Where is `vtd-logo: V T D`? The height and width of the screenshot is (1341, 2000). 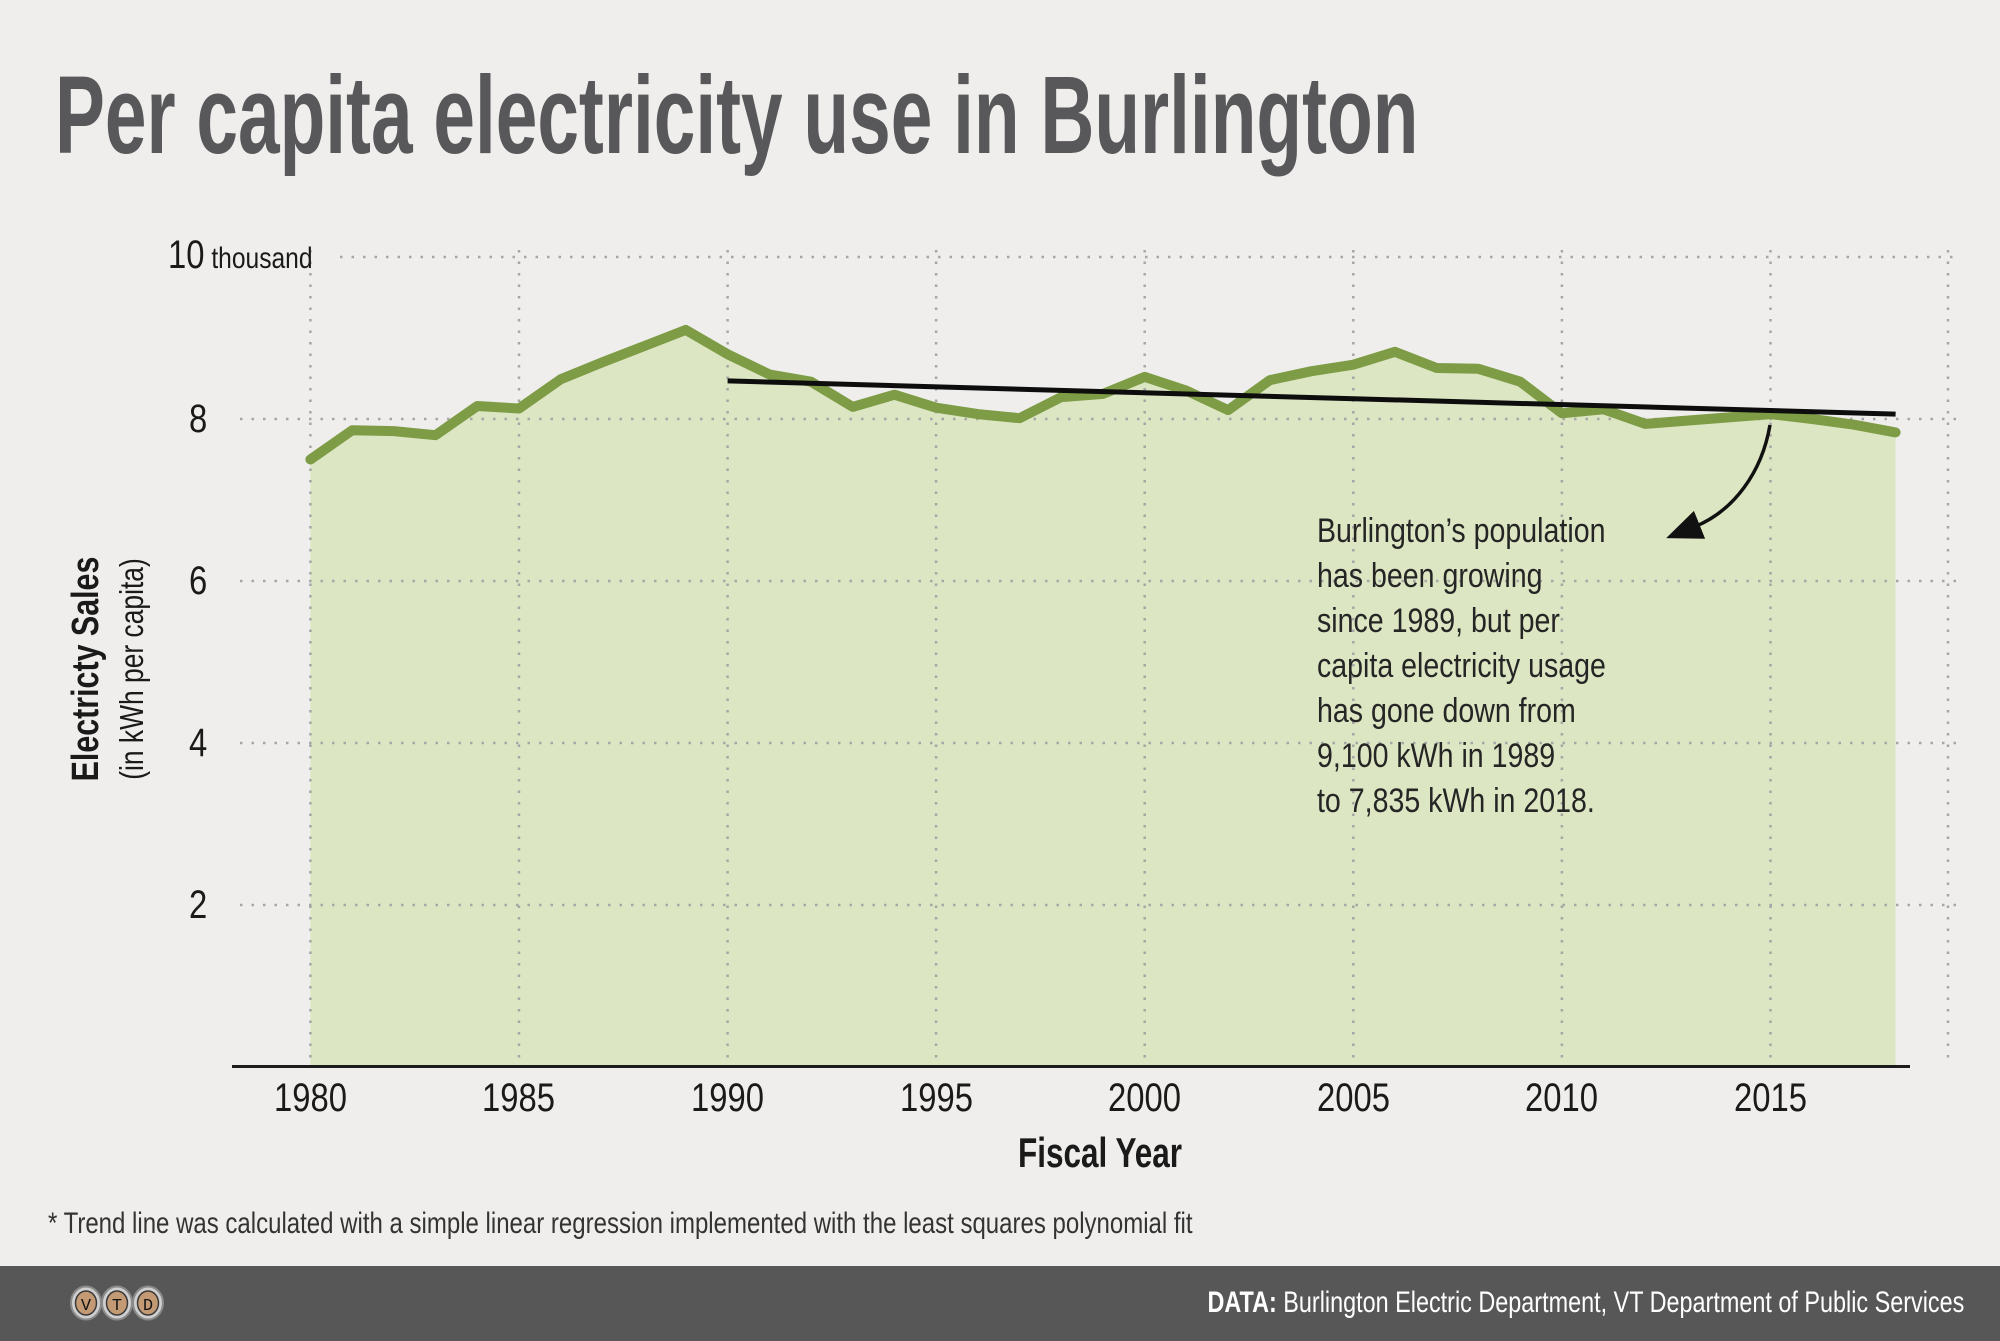 vtd-logo: V T D is located at coordinates (117, 1303).